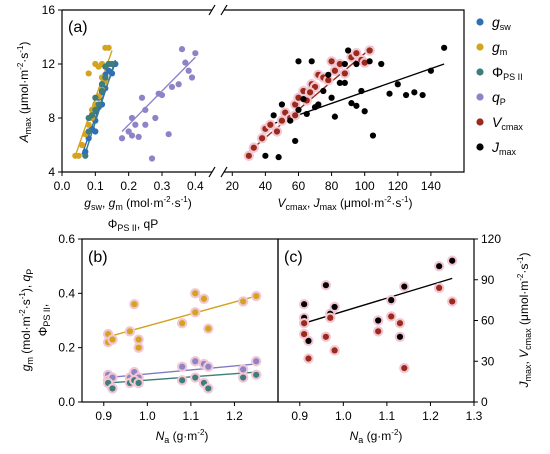 The height and width of the screenshot is (454, 550). What do you see at coordinates (182, 341) in the screenshot?
I see `panel-b-points` at bounding box center [182, 341].